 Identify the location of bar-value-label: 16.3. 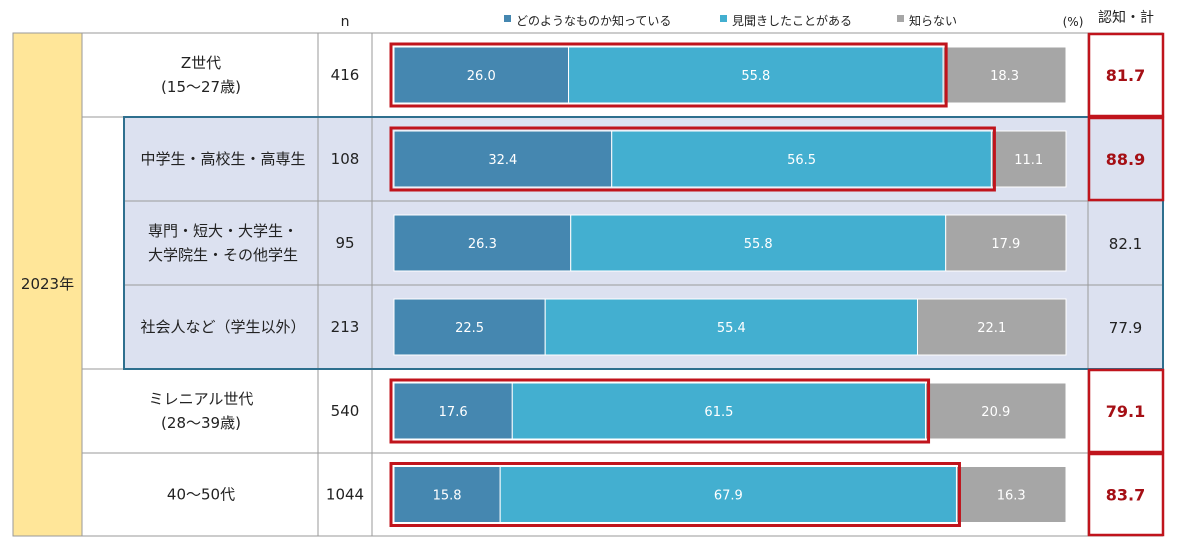
(1011, 496).